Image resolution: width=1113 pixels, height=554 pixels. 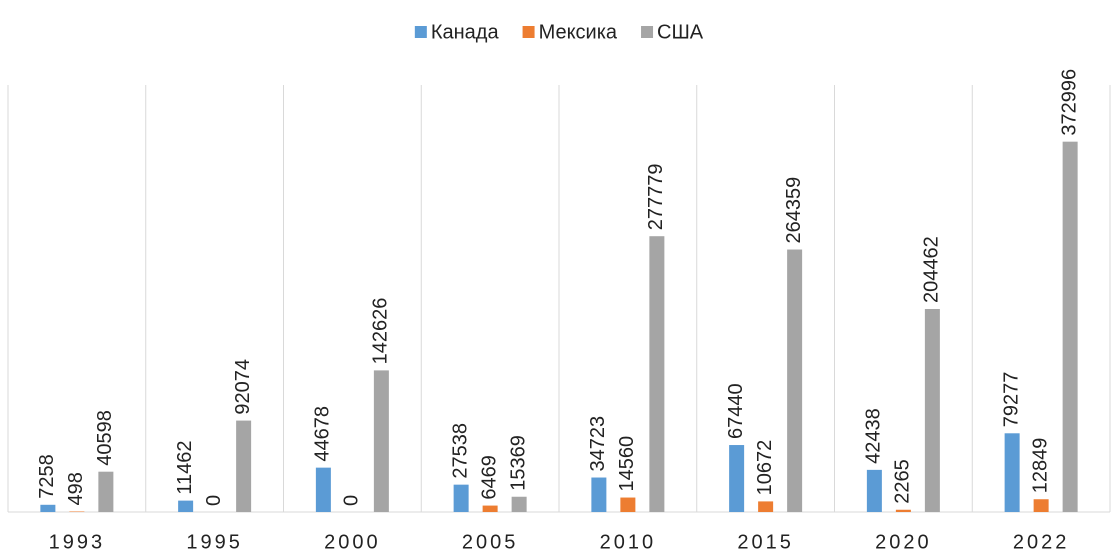 What do you see at coordinates (76, 488) in the screenshot?
I see `data-label: 498` at bounding box center [76, 488].